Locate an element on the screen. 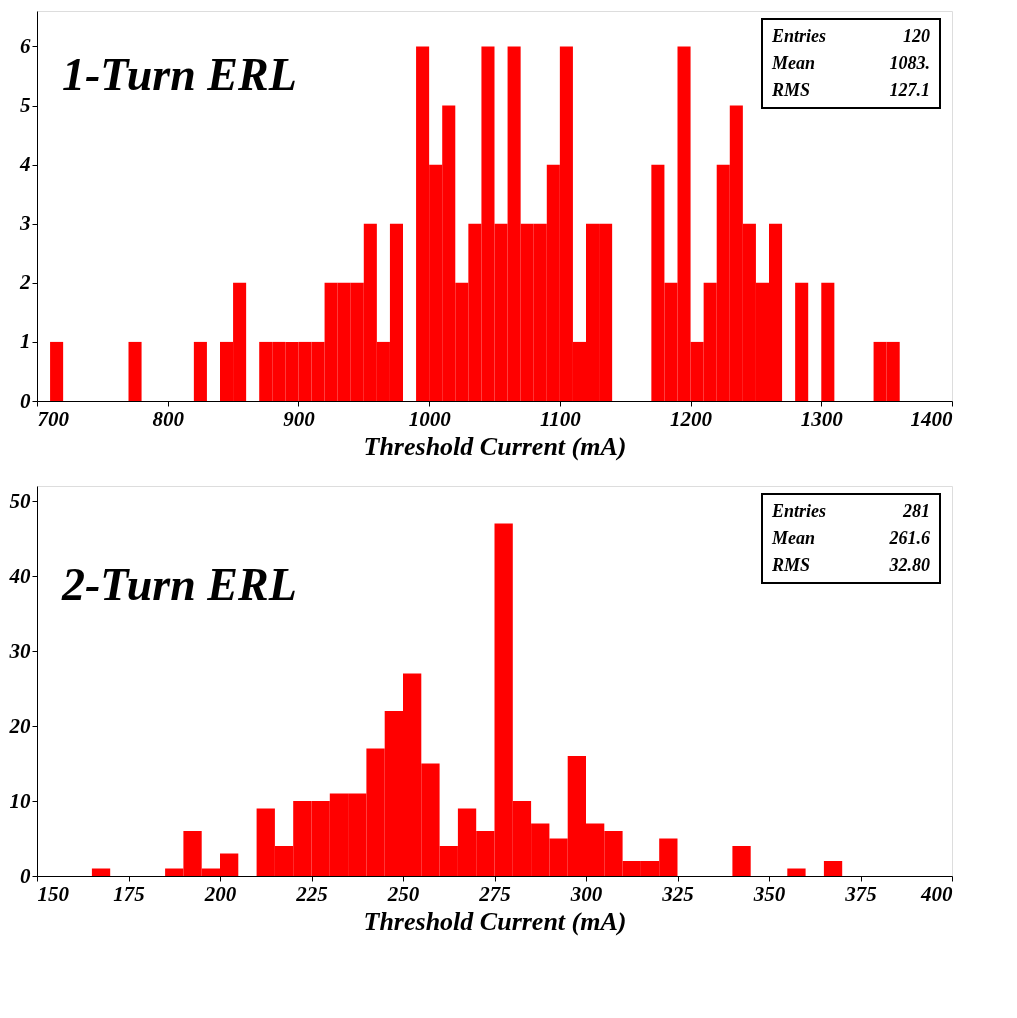  x-tick-label: 250 is located at coordinates (403, 893).